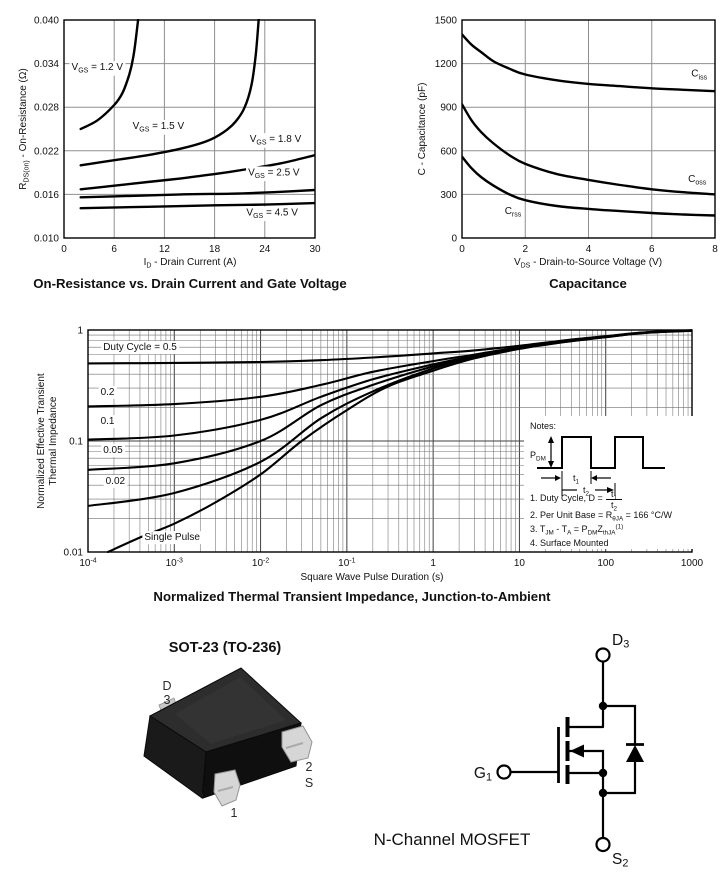 This screenshot has height=887, width=728. Describe the element at coordinates (446, 64) in the screenshot. I see `y-tick-label: 1200` at that location.